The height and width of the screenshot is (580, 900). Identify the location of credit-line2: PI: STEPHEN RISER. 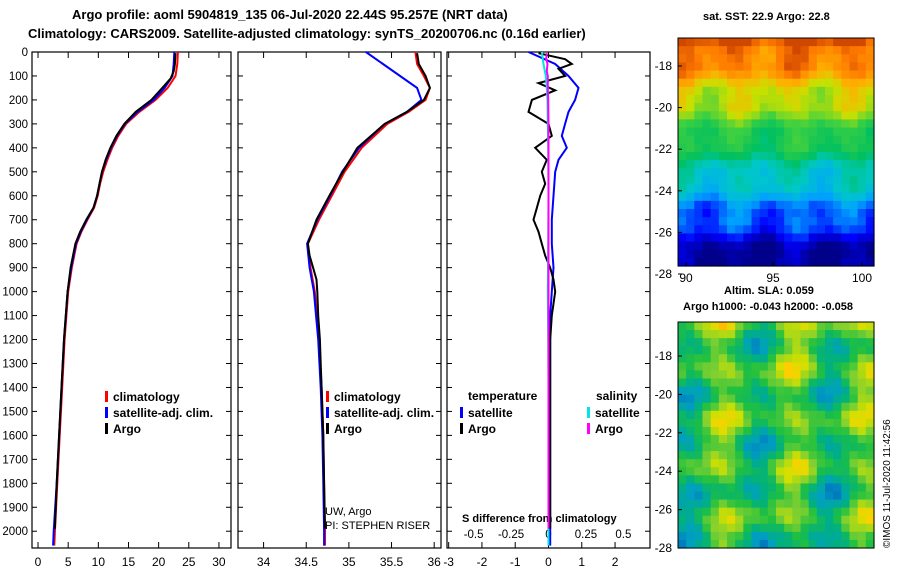
(378, 526).